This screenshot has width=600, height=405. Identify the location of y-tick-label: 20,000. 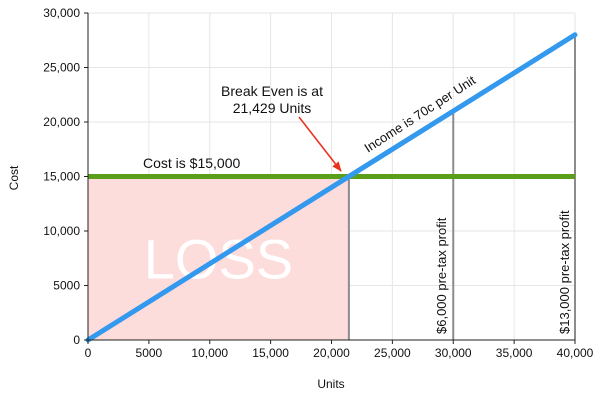
(61, 122).